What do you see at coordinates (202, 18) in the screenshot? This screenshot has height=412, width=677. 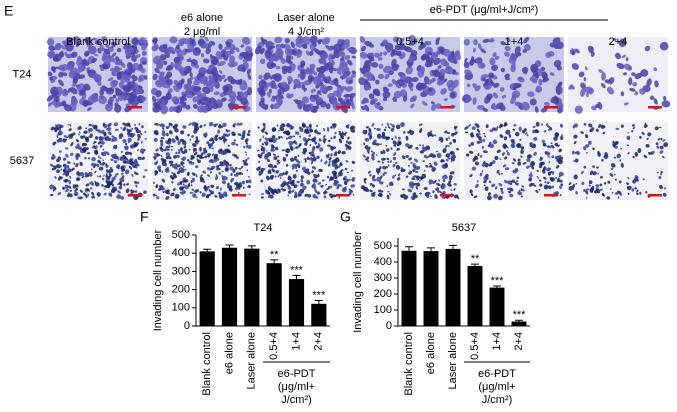 I see `column-header: e6 alone` at bounding box center [202, 18].